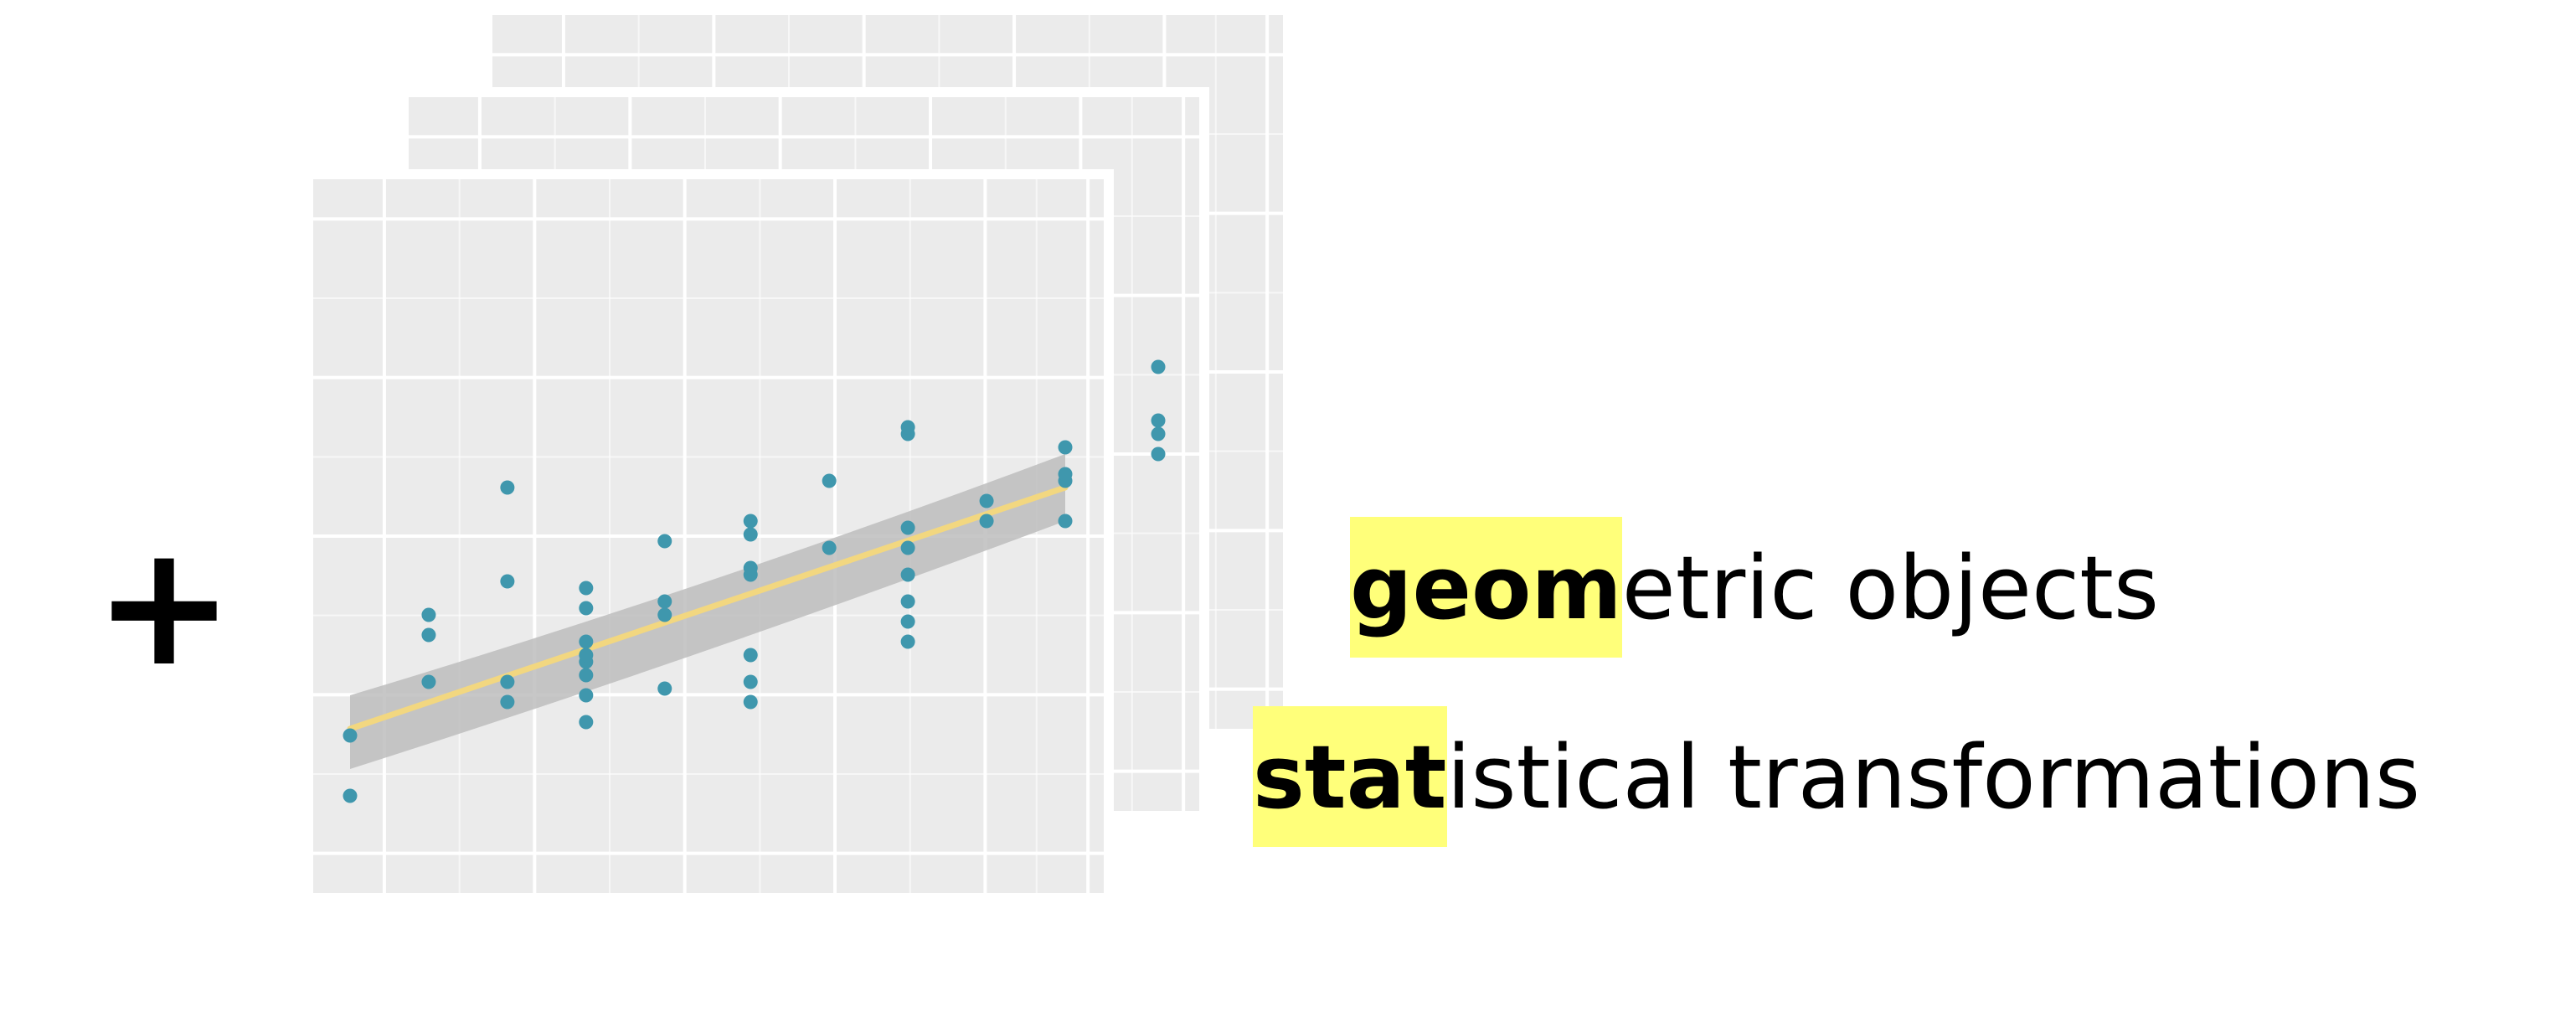 The width and height of the screenshot is (2576, 1022). What do you see at coordinates (164, 606) in the screenshot?
I see `plus-icon: +` at bounding box center [164, 606].